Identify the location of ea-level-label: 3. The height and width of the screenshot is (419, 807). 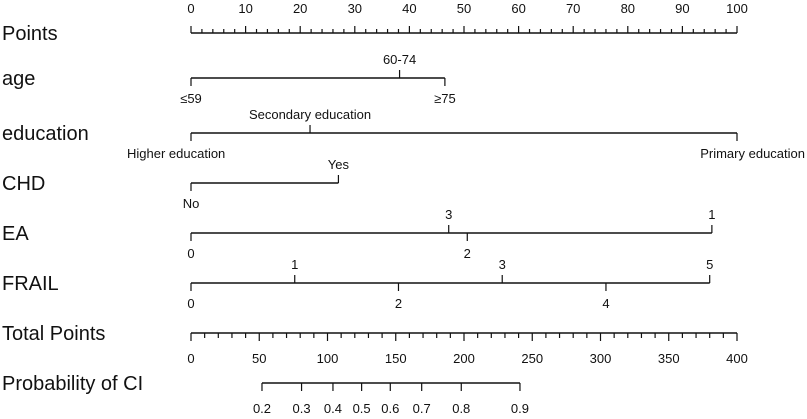
(448, 214).